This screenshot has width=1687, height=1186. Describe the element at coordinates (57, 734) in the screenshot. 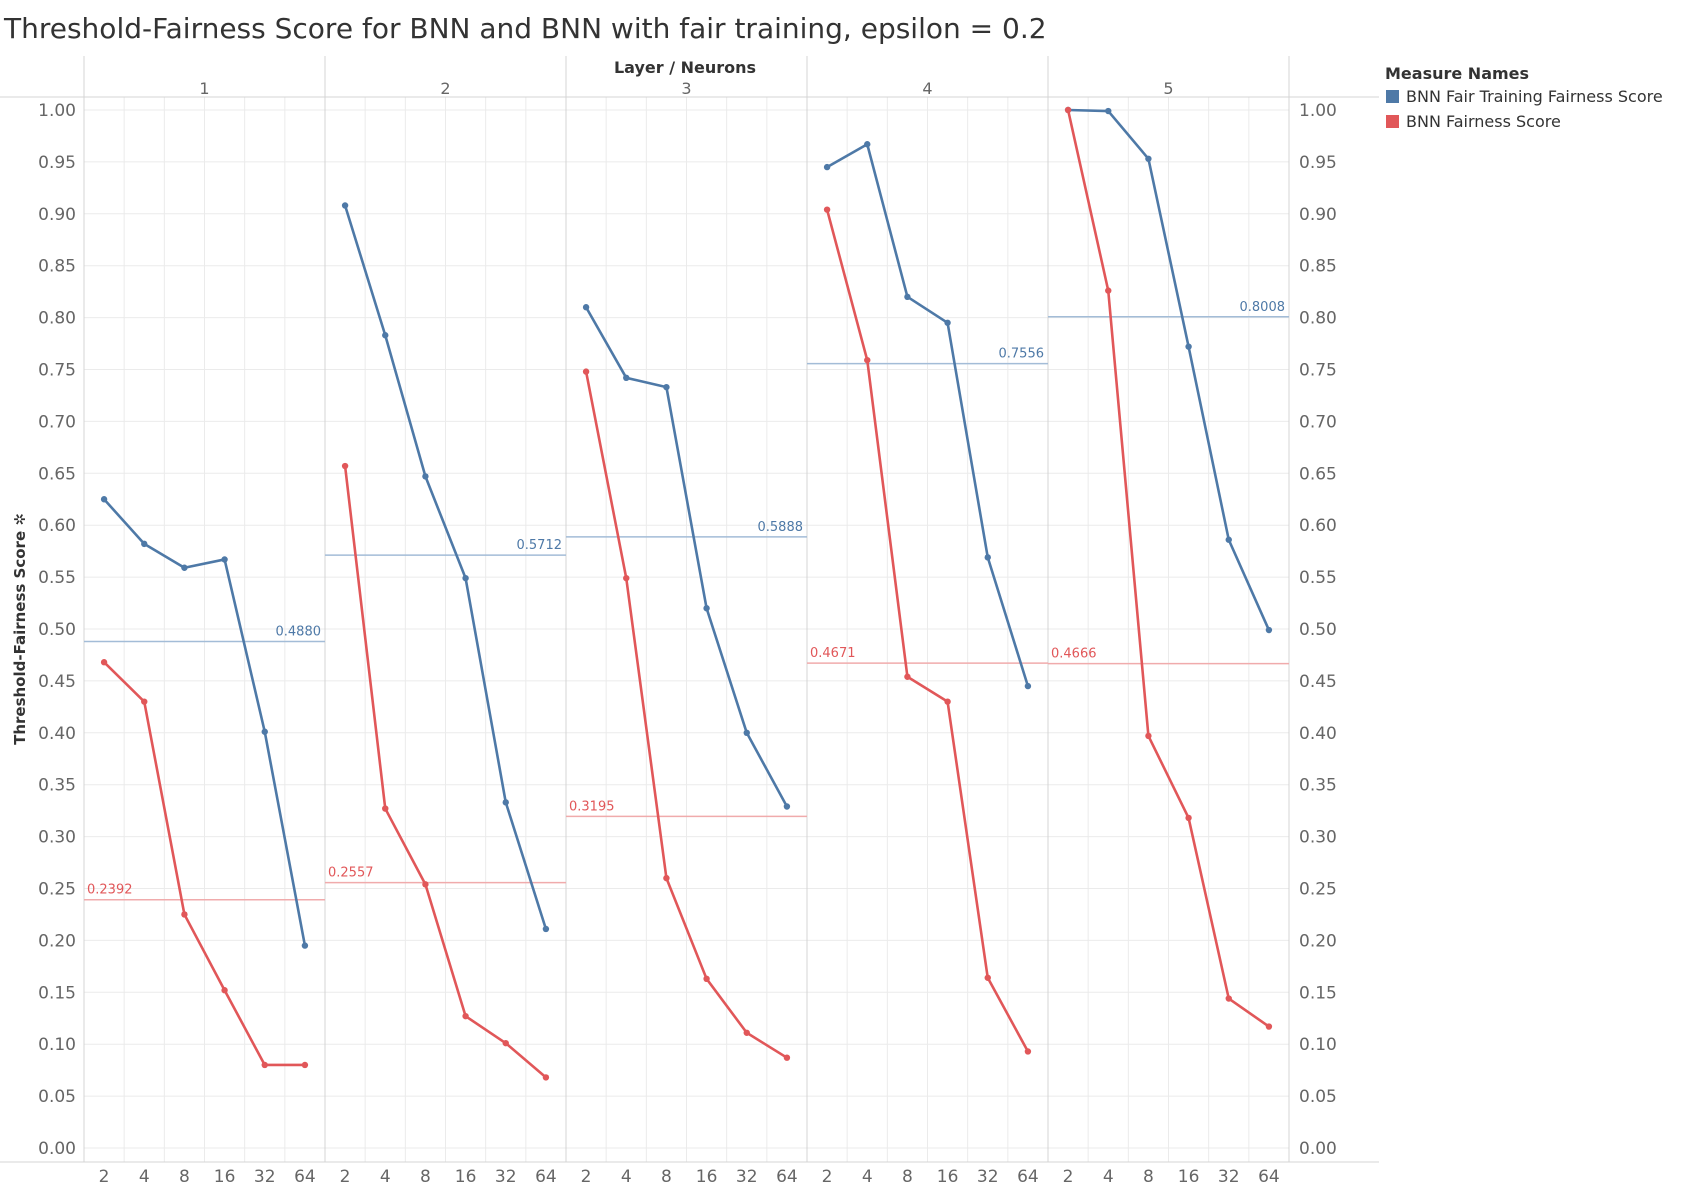

I see `y-tick-label: 0.40` at that location.